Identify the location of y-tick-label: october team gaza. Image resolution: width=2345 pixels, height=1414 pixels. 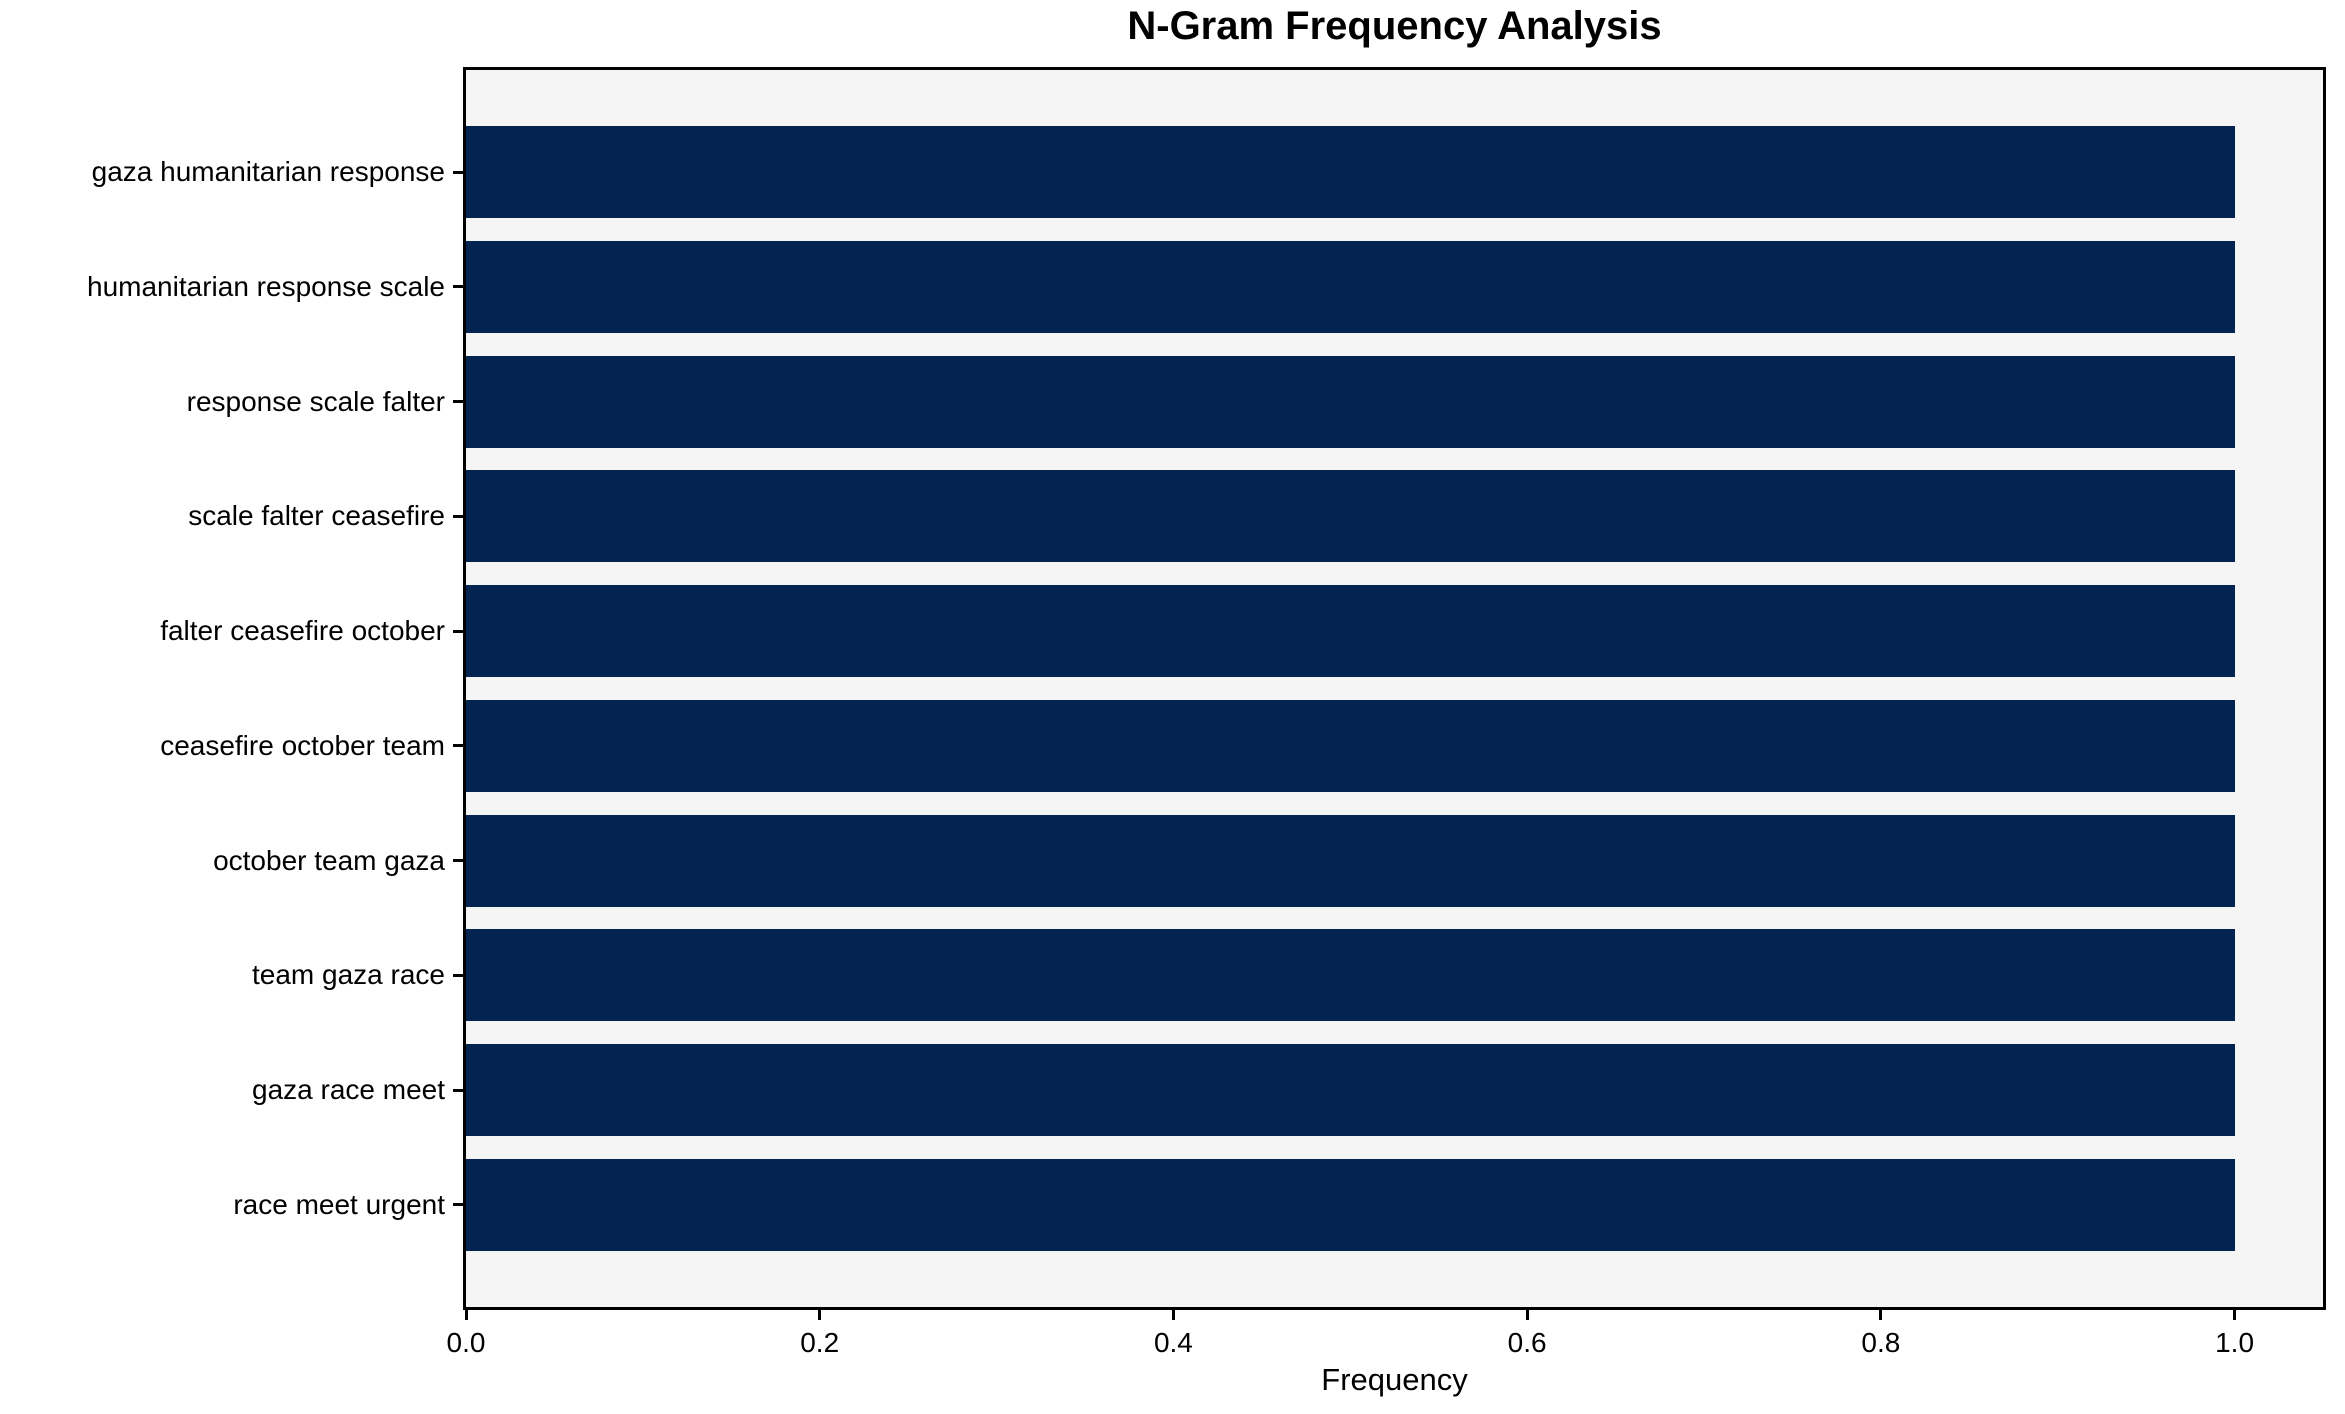
(329, 860).